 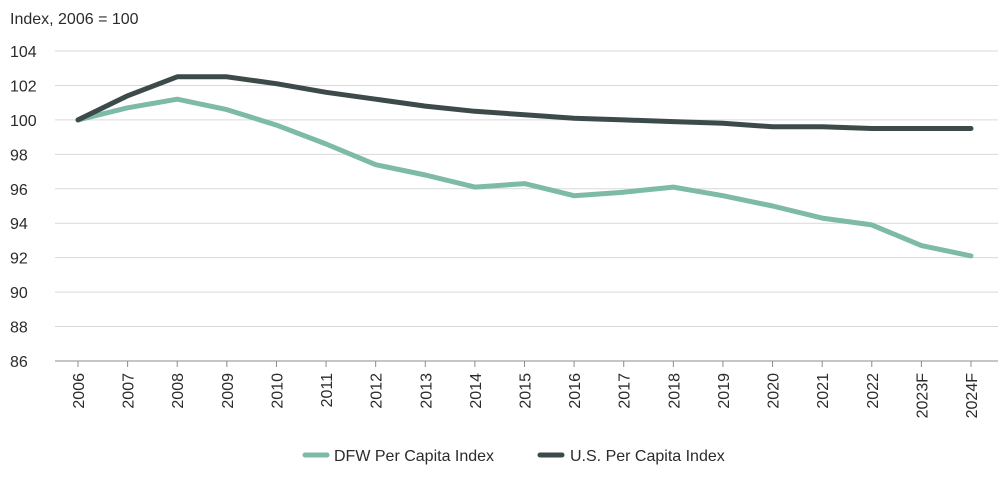 What do you see at coordinates (74, 19) in the screenshot?
I see `y-axis-title: Index, 2006 = 100` at bounding box center [74, 19].